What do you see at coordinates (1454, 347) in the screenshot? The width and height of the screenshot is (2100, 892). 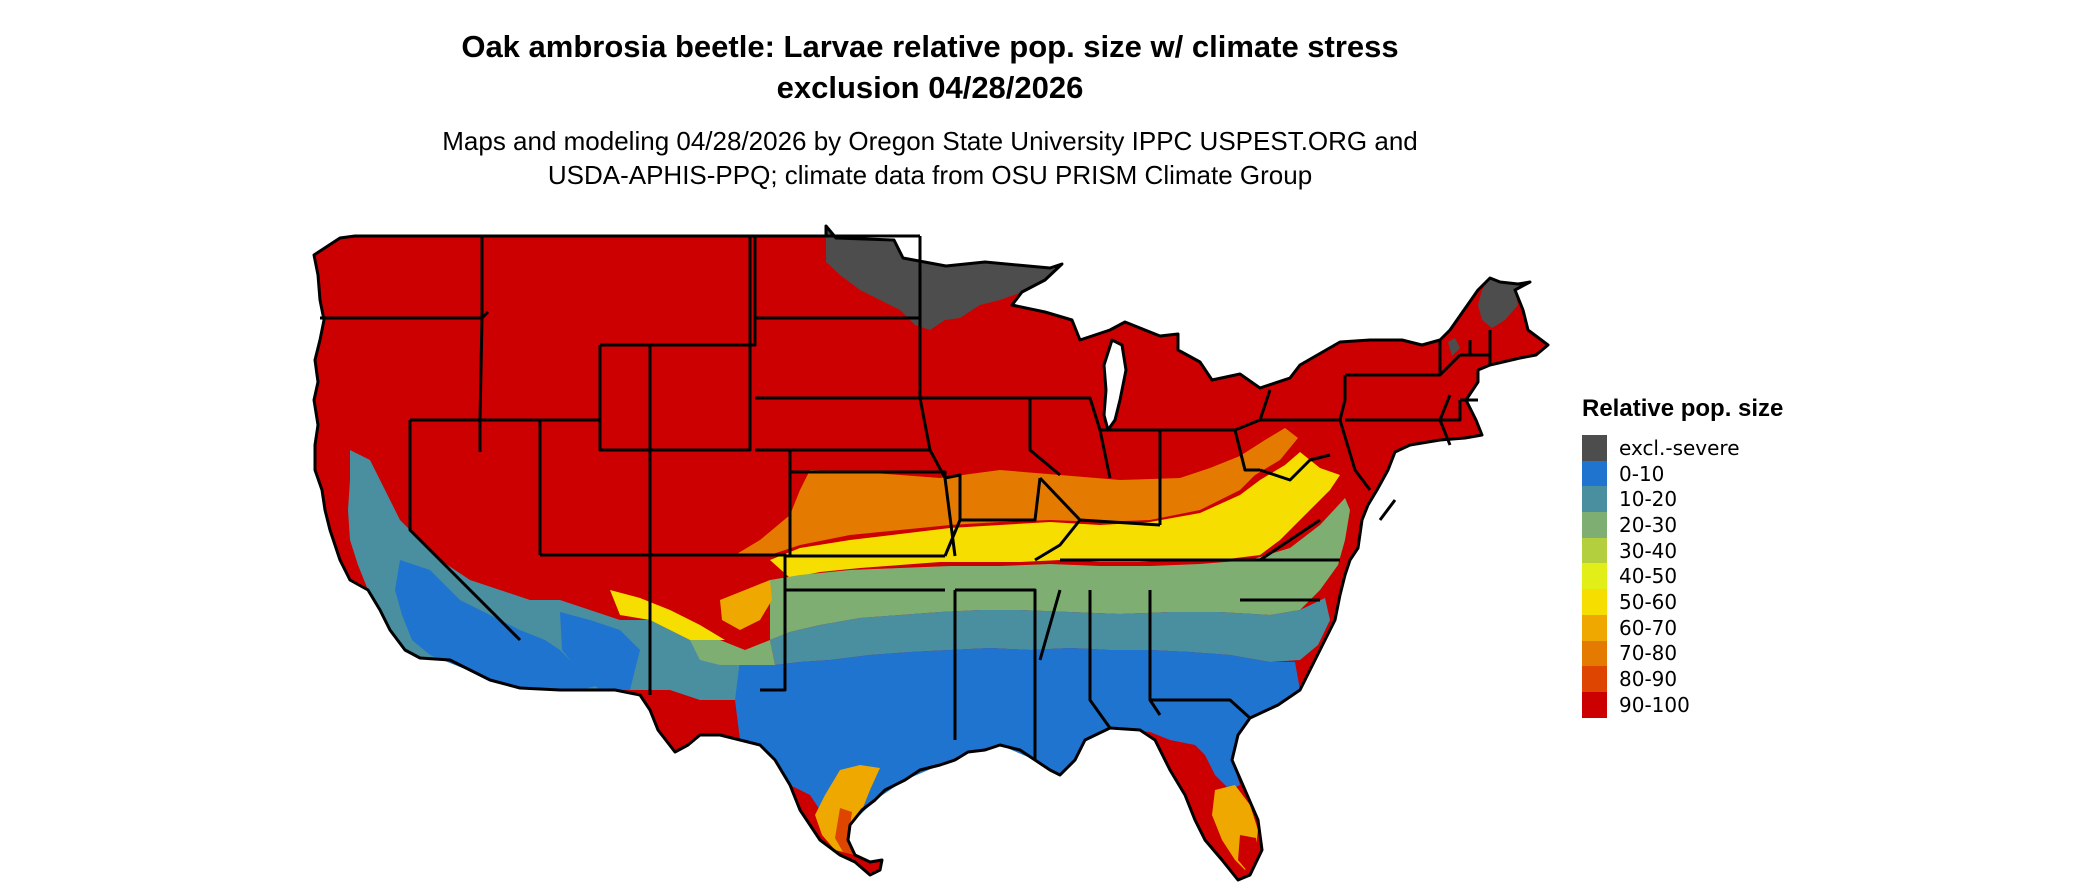 I see `excl-region-adirondack` at bounding box center [1454, 347].